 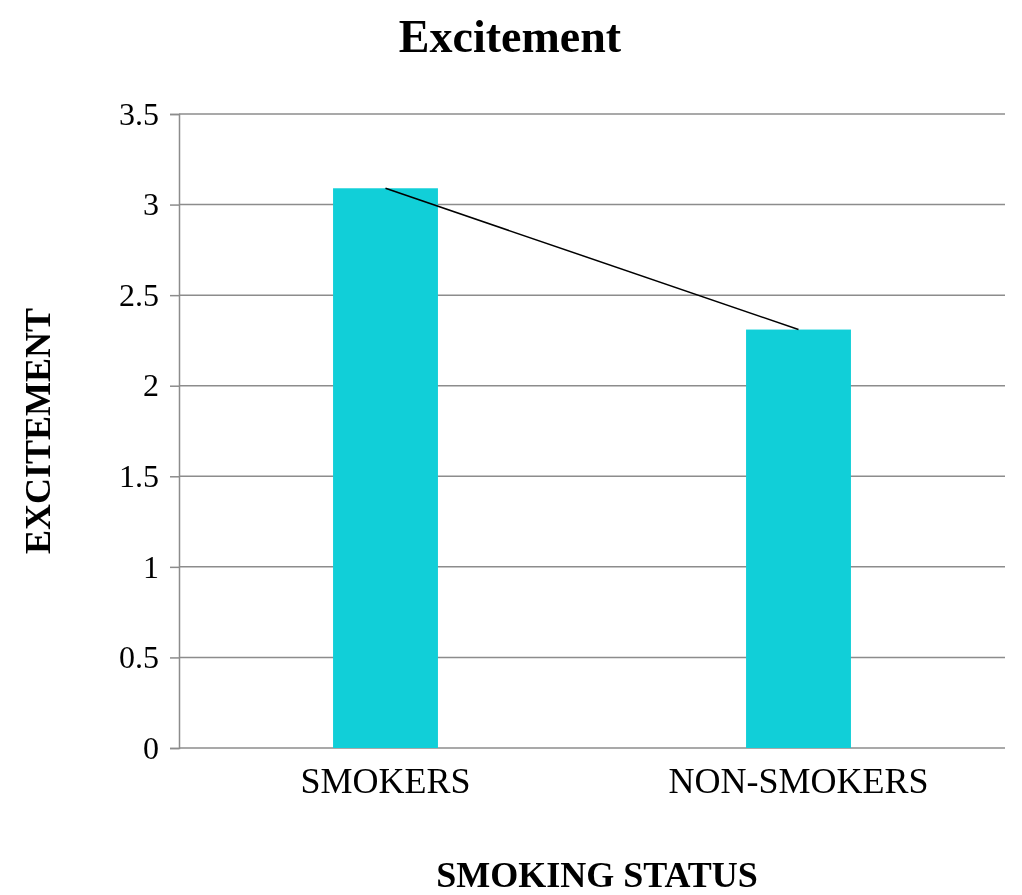 What do you see at coordinates (139, 294) in the screenshot?
I see `y-tick-label: 2.5` at bounding box center [139, 294].